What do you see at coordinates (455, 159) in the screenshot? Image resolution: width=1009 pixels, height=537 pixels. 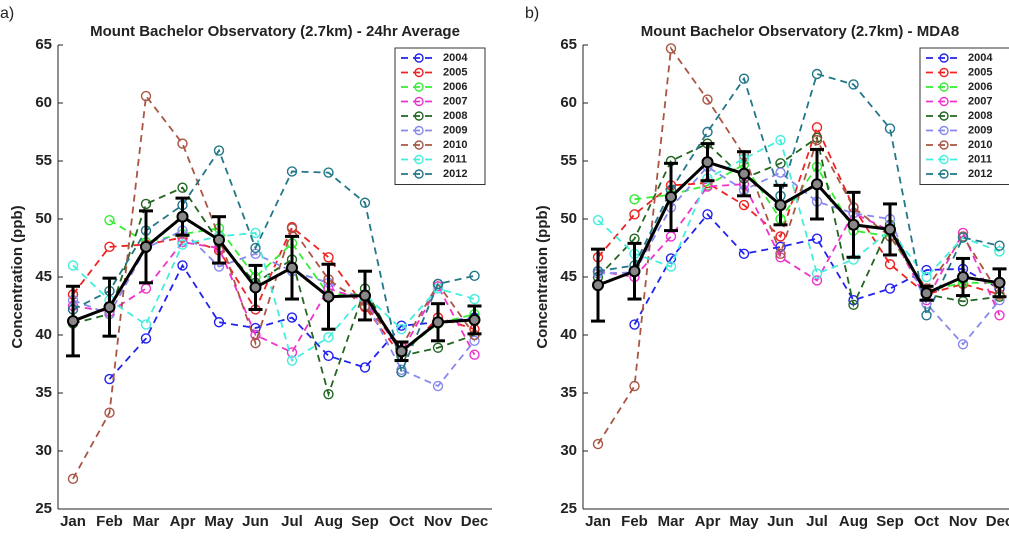 I see `legend-label: 2011` at bounding box center [455, 159].